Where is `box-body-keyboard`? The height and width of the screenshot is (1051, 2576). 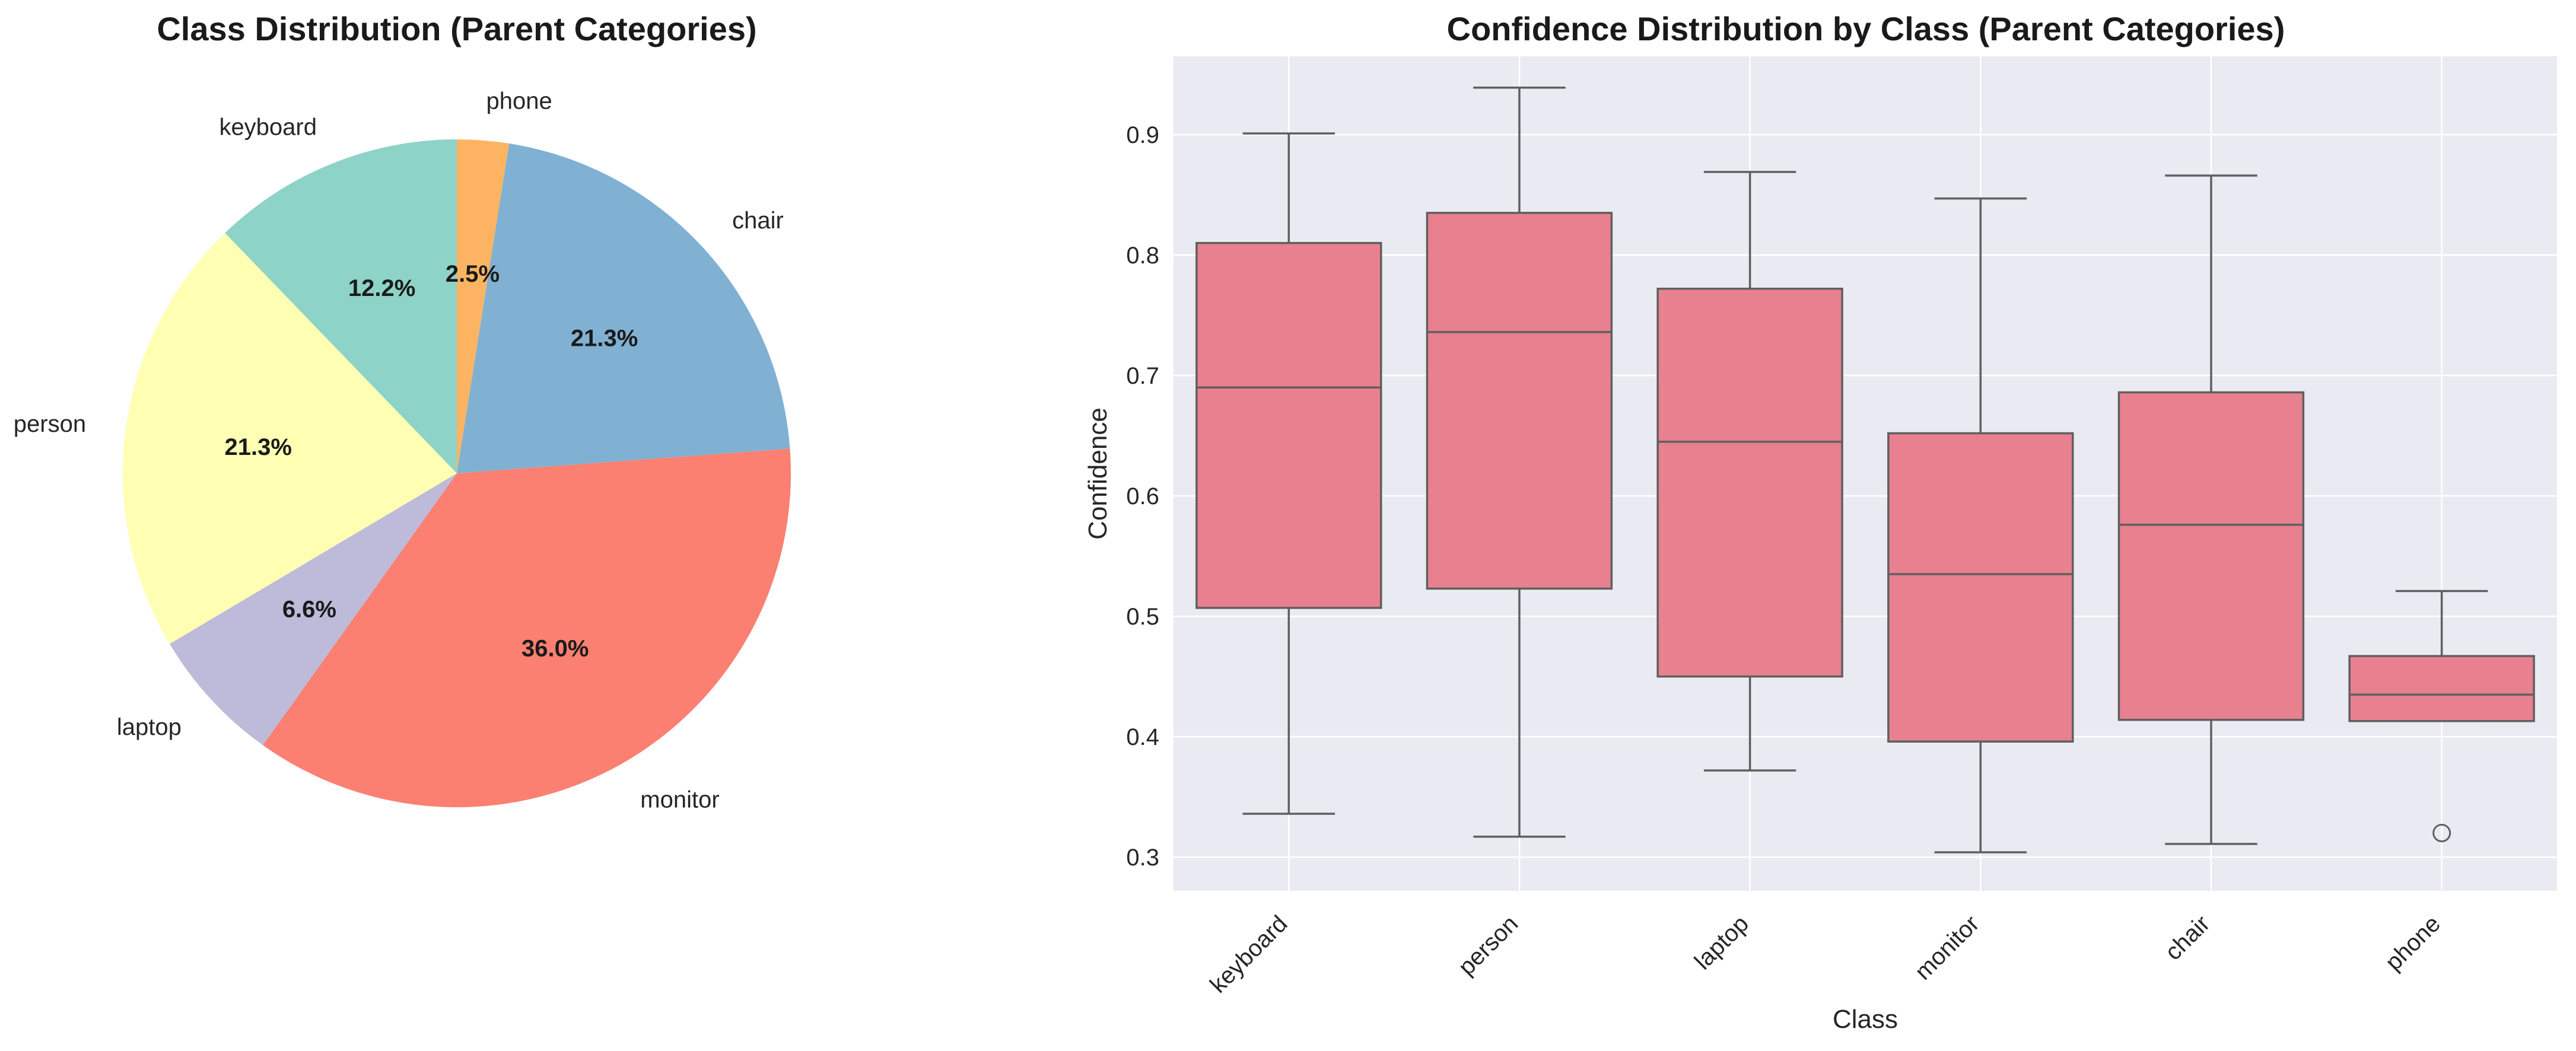 box-body-keyboard is located at coordinates (1288, 425).